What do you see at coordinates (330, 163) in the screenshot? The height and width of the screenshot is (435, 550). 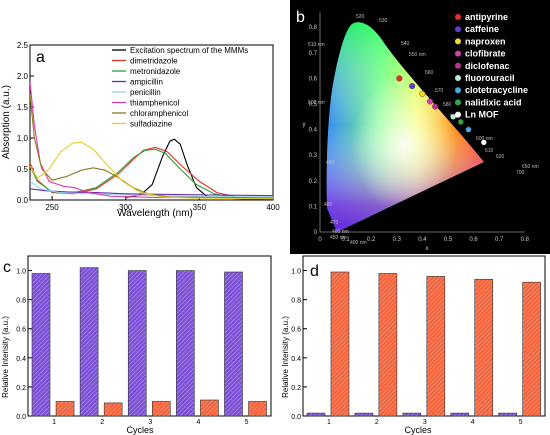 I see `wavelength-label: 490` at bounding box center [330, 163].